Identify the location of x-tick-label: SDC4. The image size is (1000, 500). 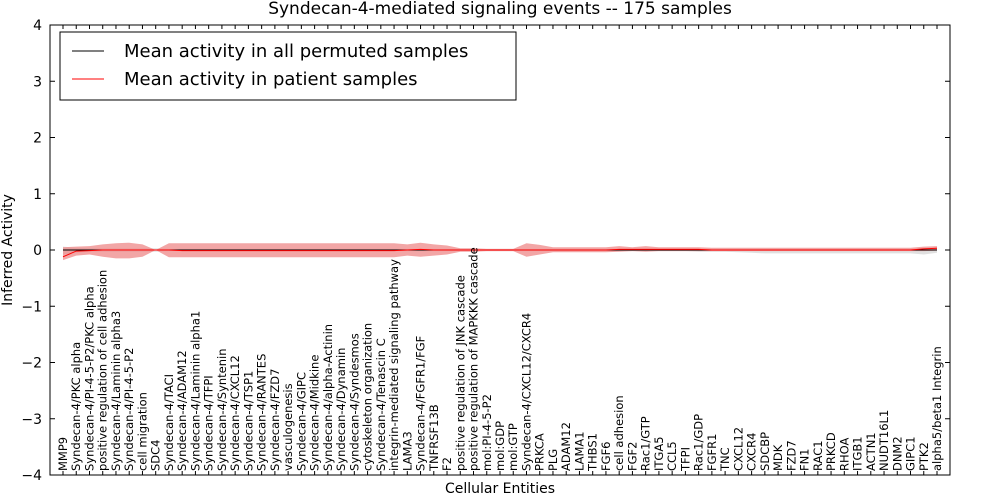
(156, 455).